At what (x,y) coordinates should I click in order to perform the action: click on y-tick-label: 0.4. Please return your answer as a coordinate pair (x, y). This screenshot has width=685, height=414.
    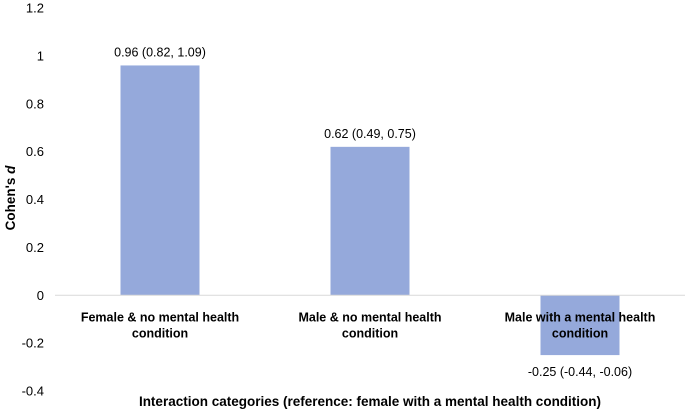
    Looking at the image, I should click on (35, 199).